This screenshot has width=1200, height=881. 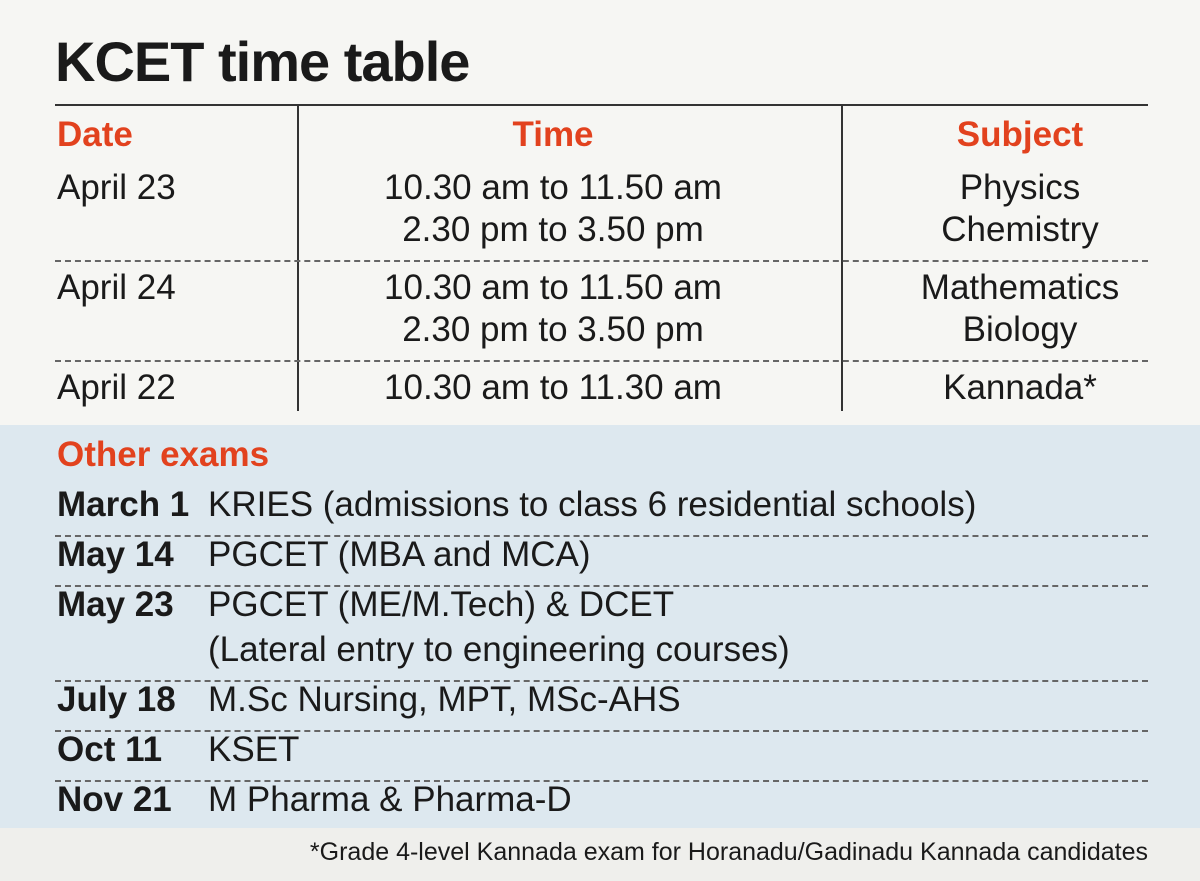 I want to click on section-title: Other exams, so click(x=163, y=454).